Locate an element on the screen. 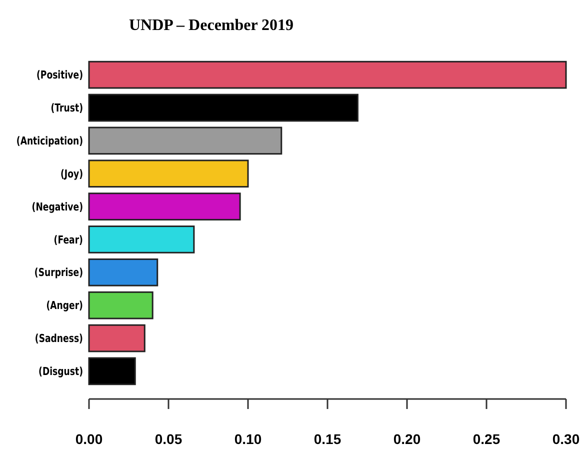 The height and width of the screenshot is (459, 582). x-tick-label: 0.15 is located at coordinates (328, 439).